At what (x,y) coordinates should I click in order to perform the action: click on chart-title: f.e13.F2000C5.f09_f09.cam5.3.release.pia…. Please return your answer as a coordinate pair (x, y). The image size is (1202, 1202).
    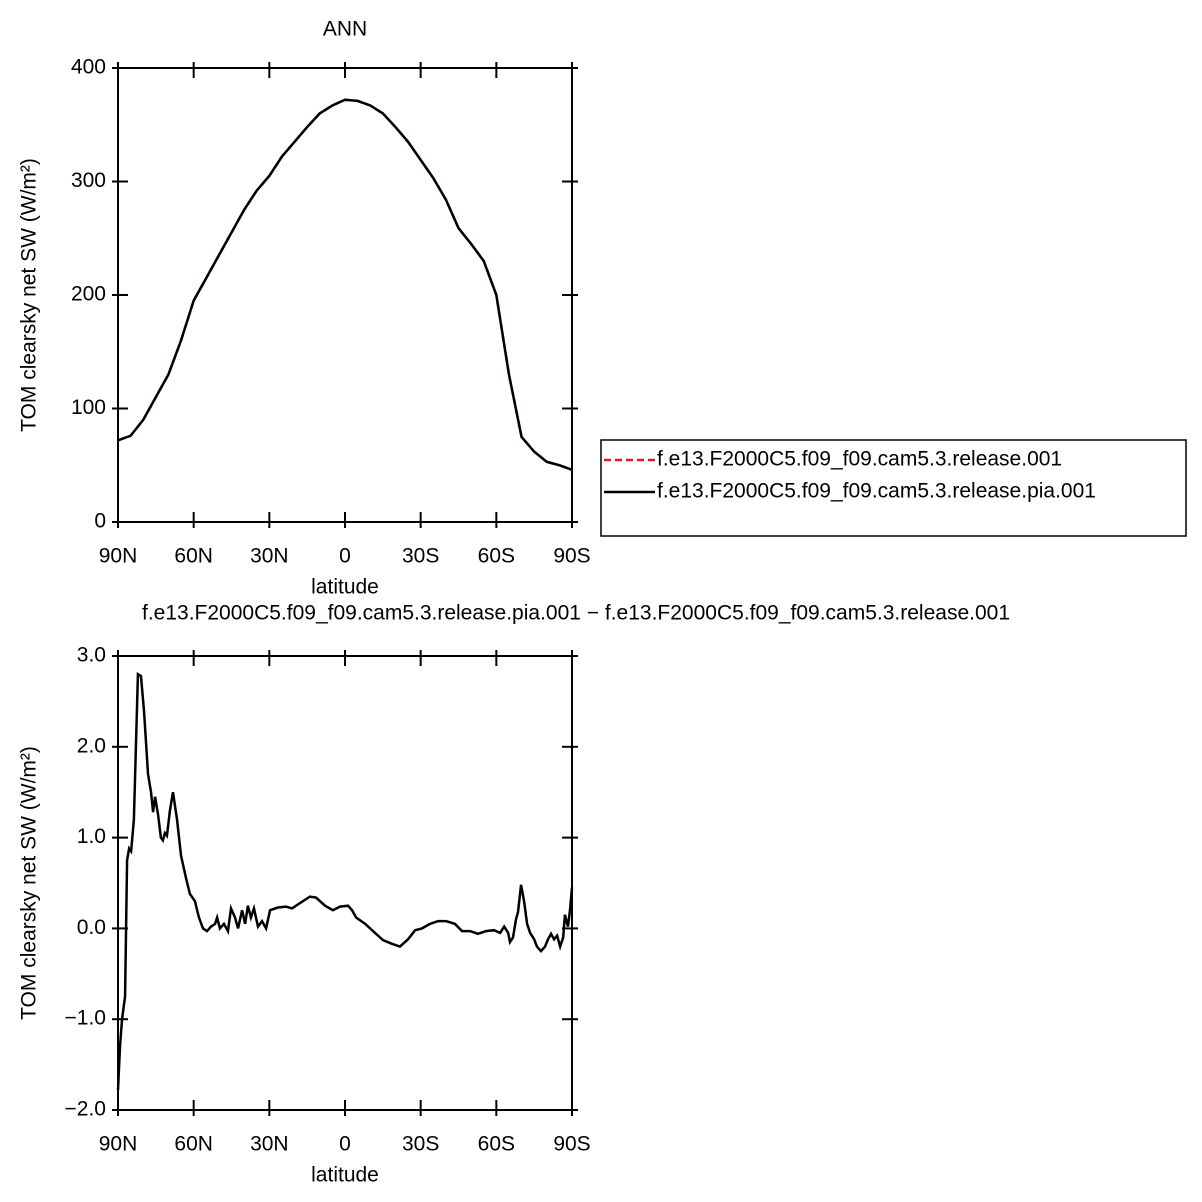
    Looking at the image, I should click on (576, 613).